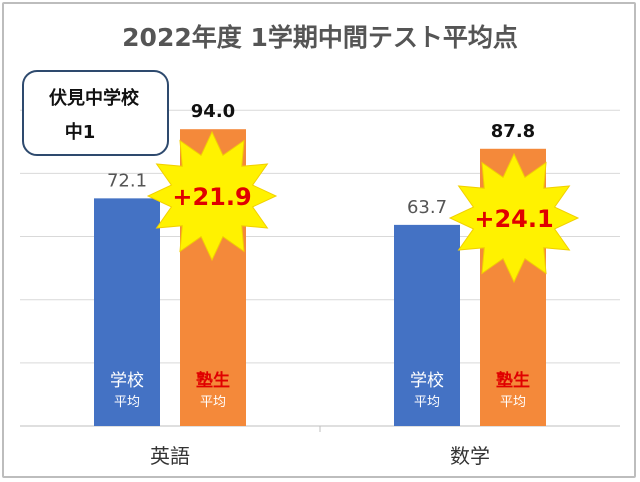  Describe the element at coordinates (320, 37) in the screenshot. I see `chart-title: 2022年度 1学期中間テスト平均点` at that location.